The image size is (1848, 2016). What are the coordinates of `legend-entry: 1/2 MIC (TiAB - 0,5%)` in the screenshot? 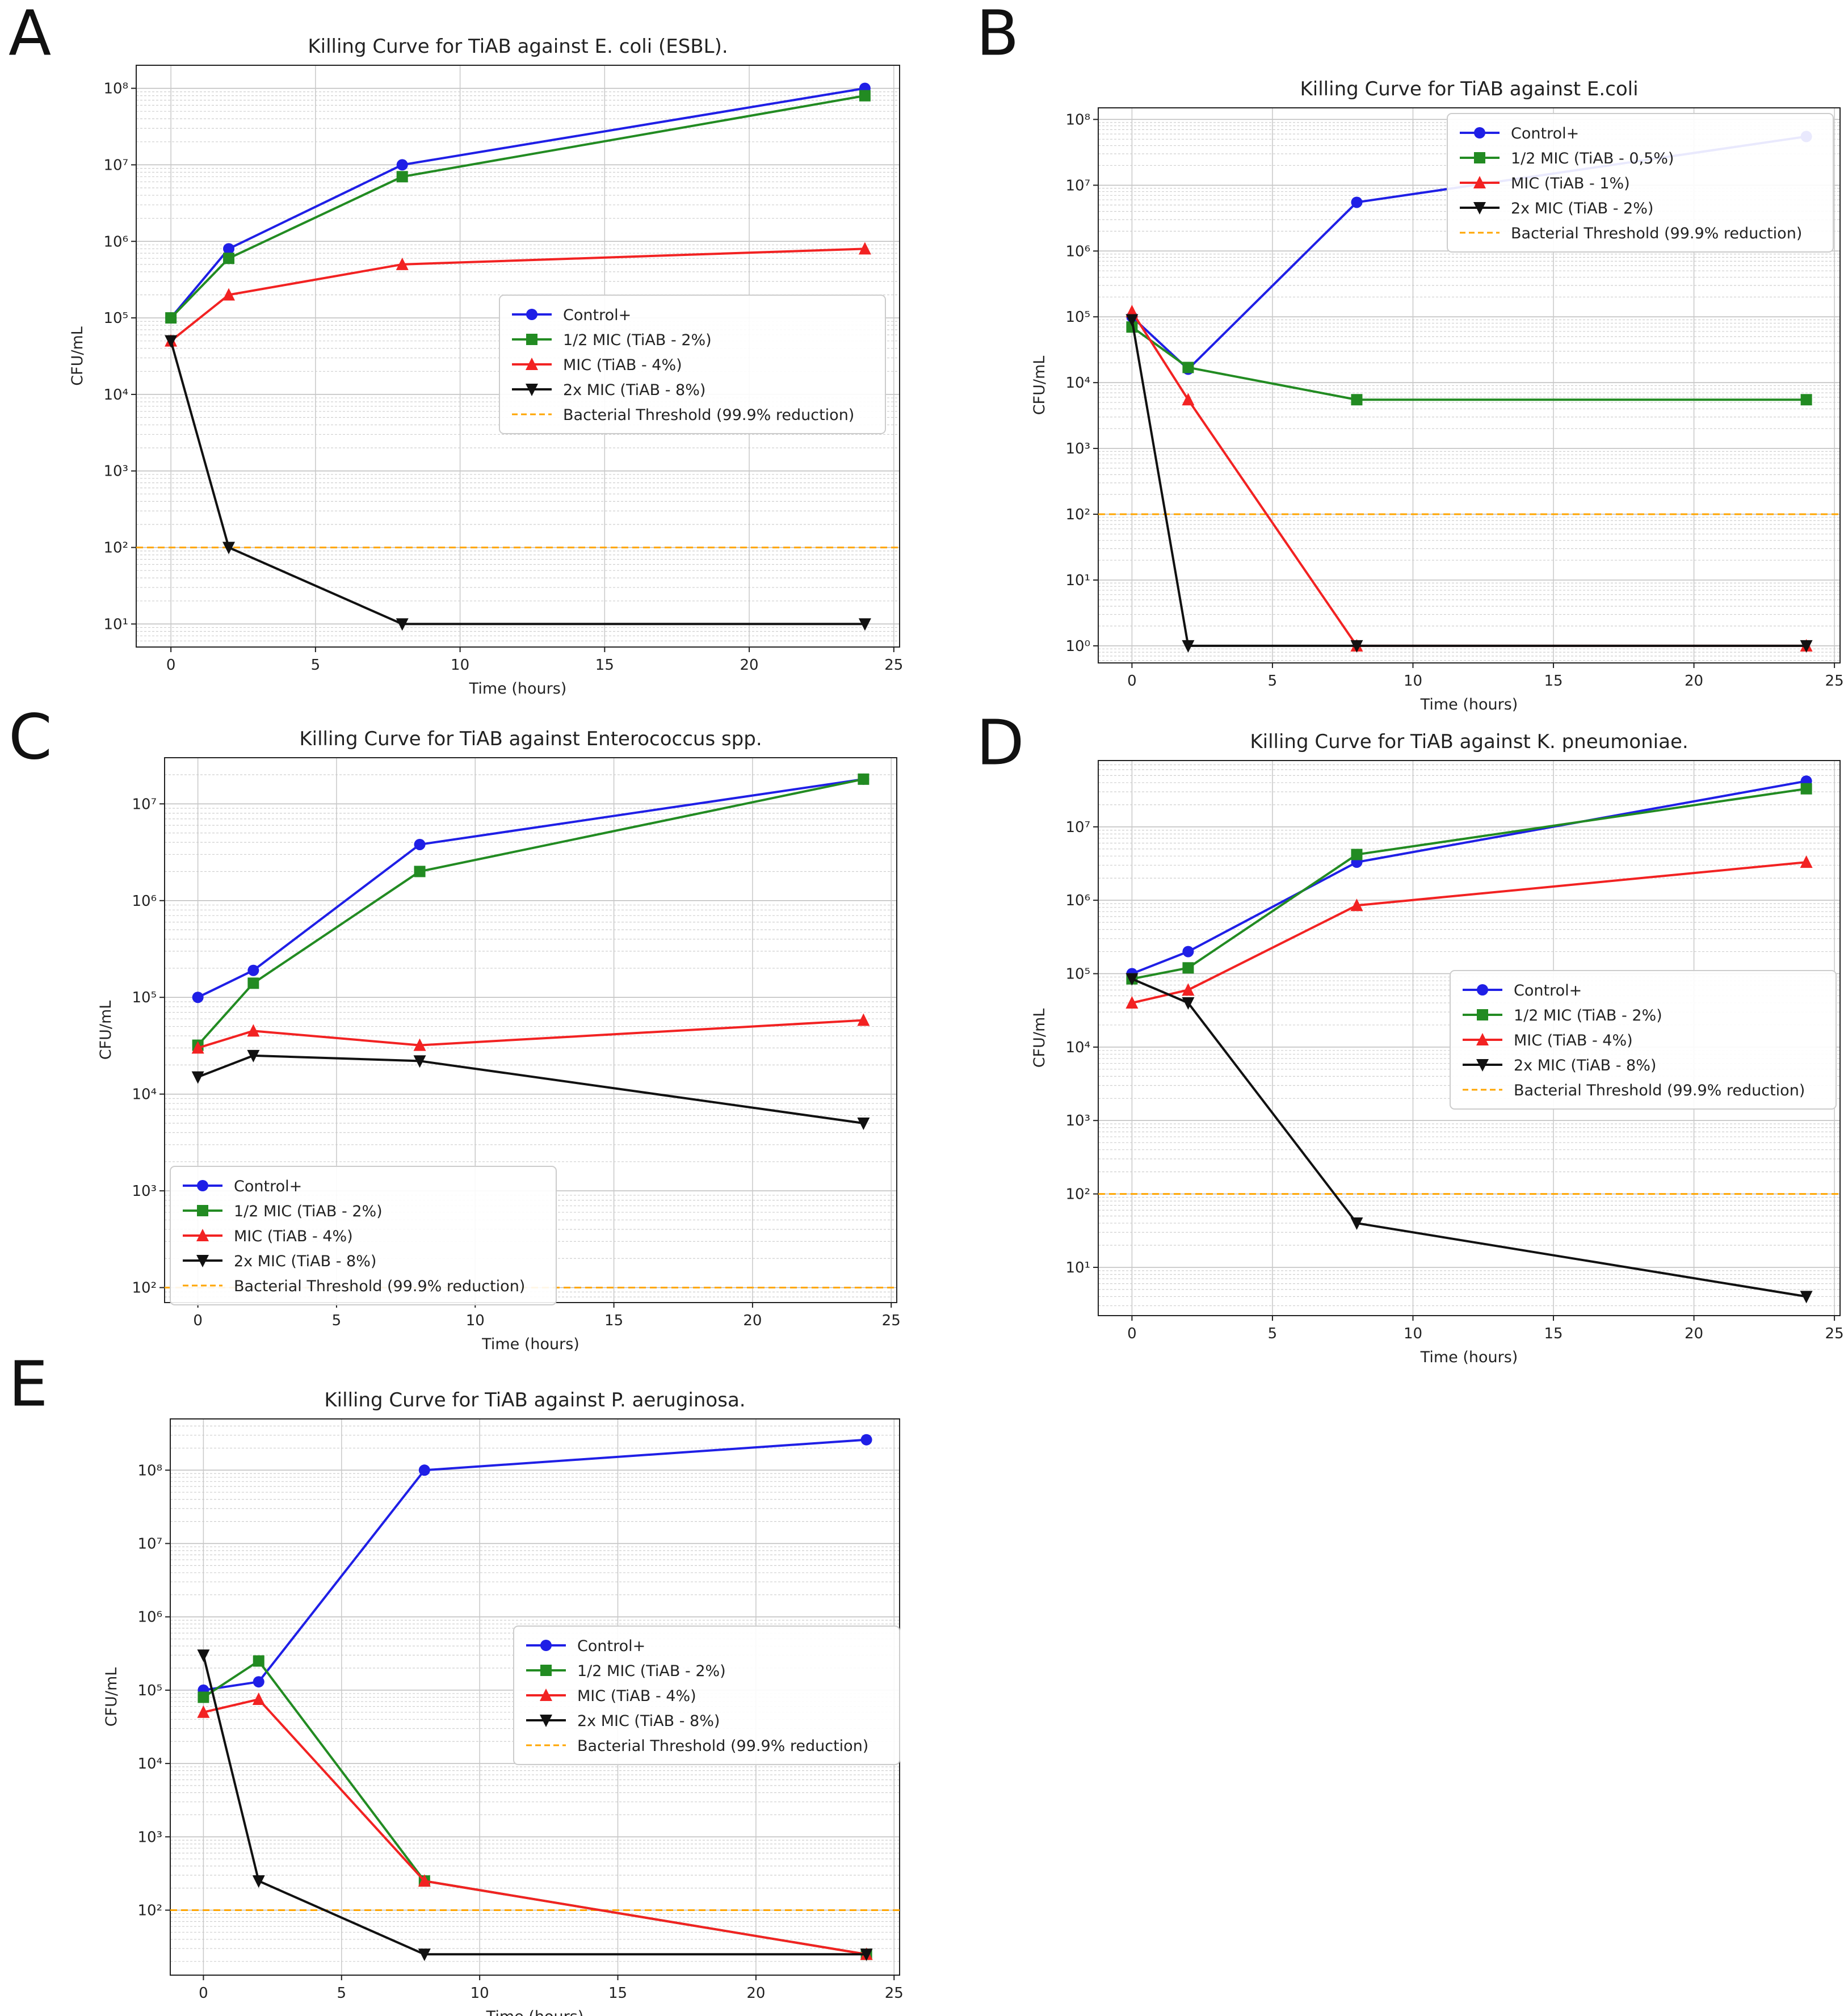 It's located at (1592, 158).